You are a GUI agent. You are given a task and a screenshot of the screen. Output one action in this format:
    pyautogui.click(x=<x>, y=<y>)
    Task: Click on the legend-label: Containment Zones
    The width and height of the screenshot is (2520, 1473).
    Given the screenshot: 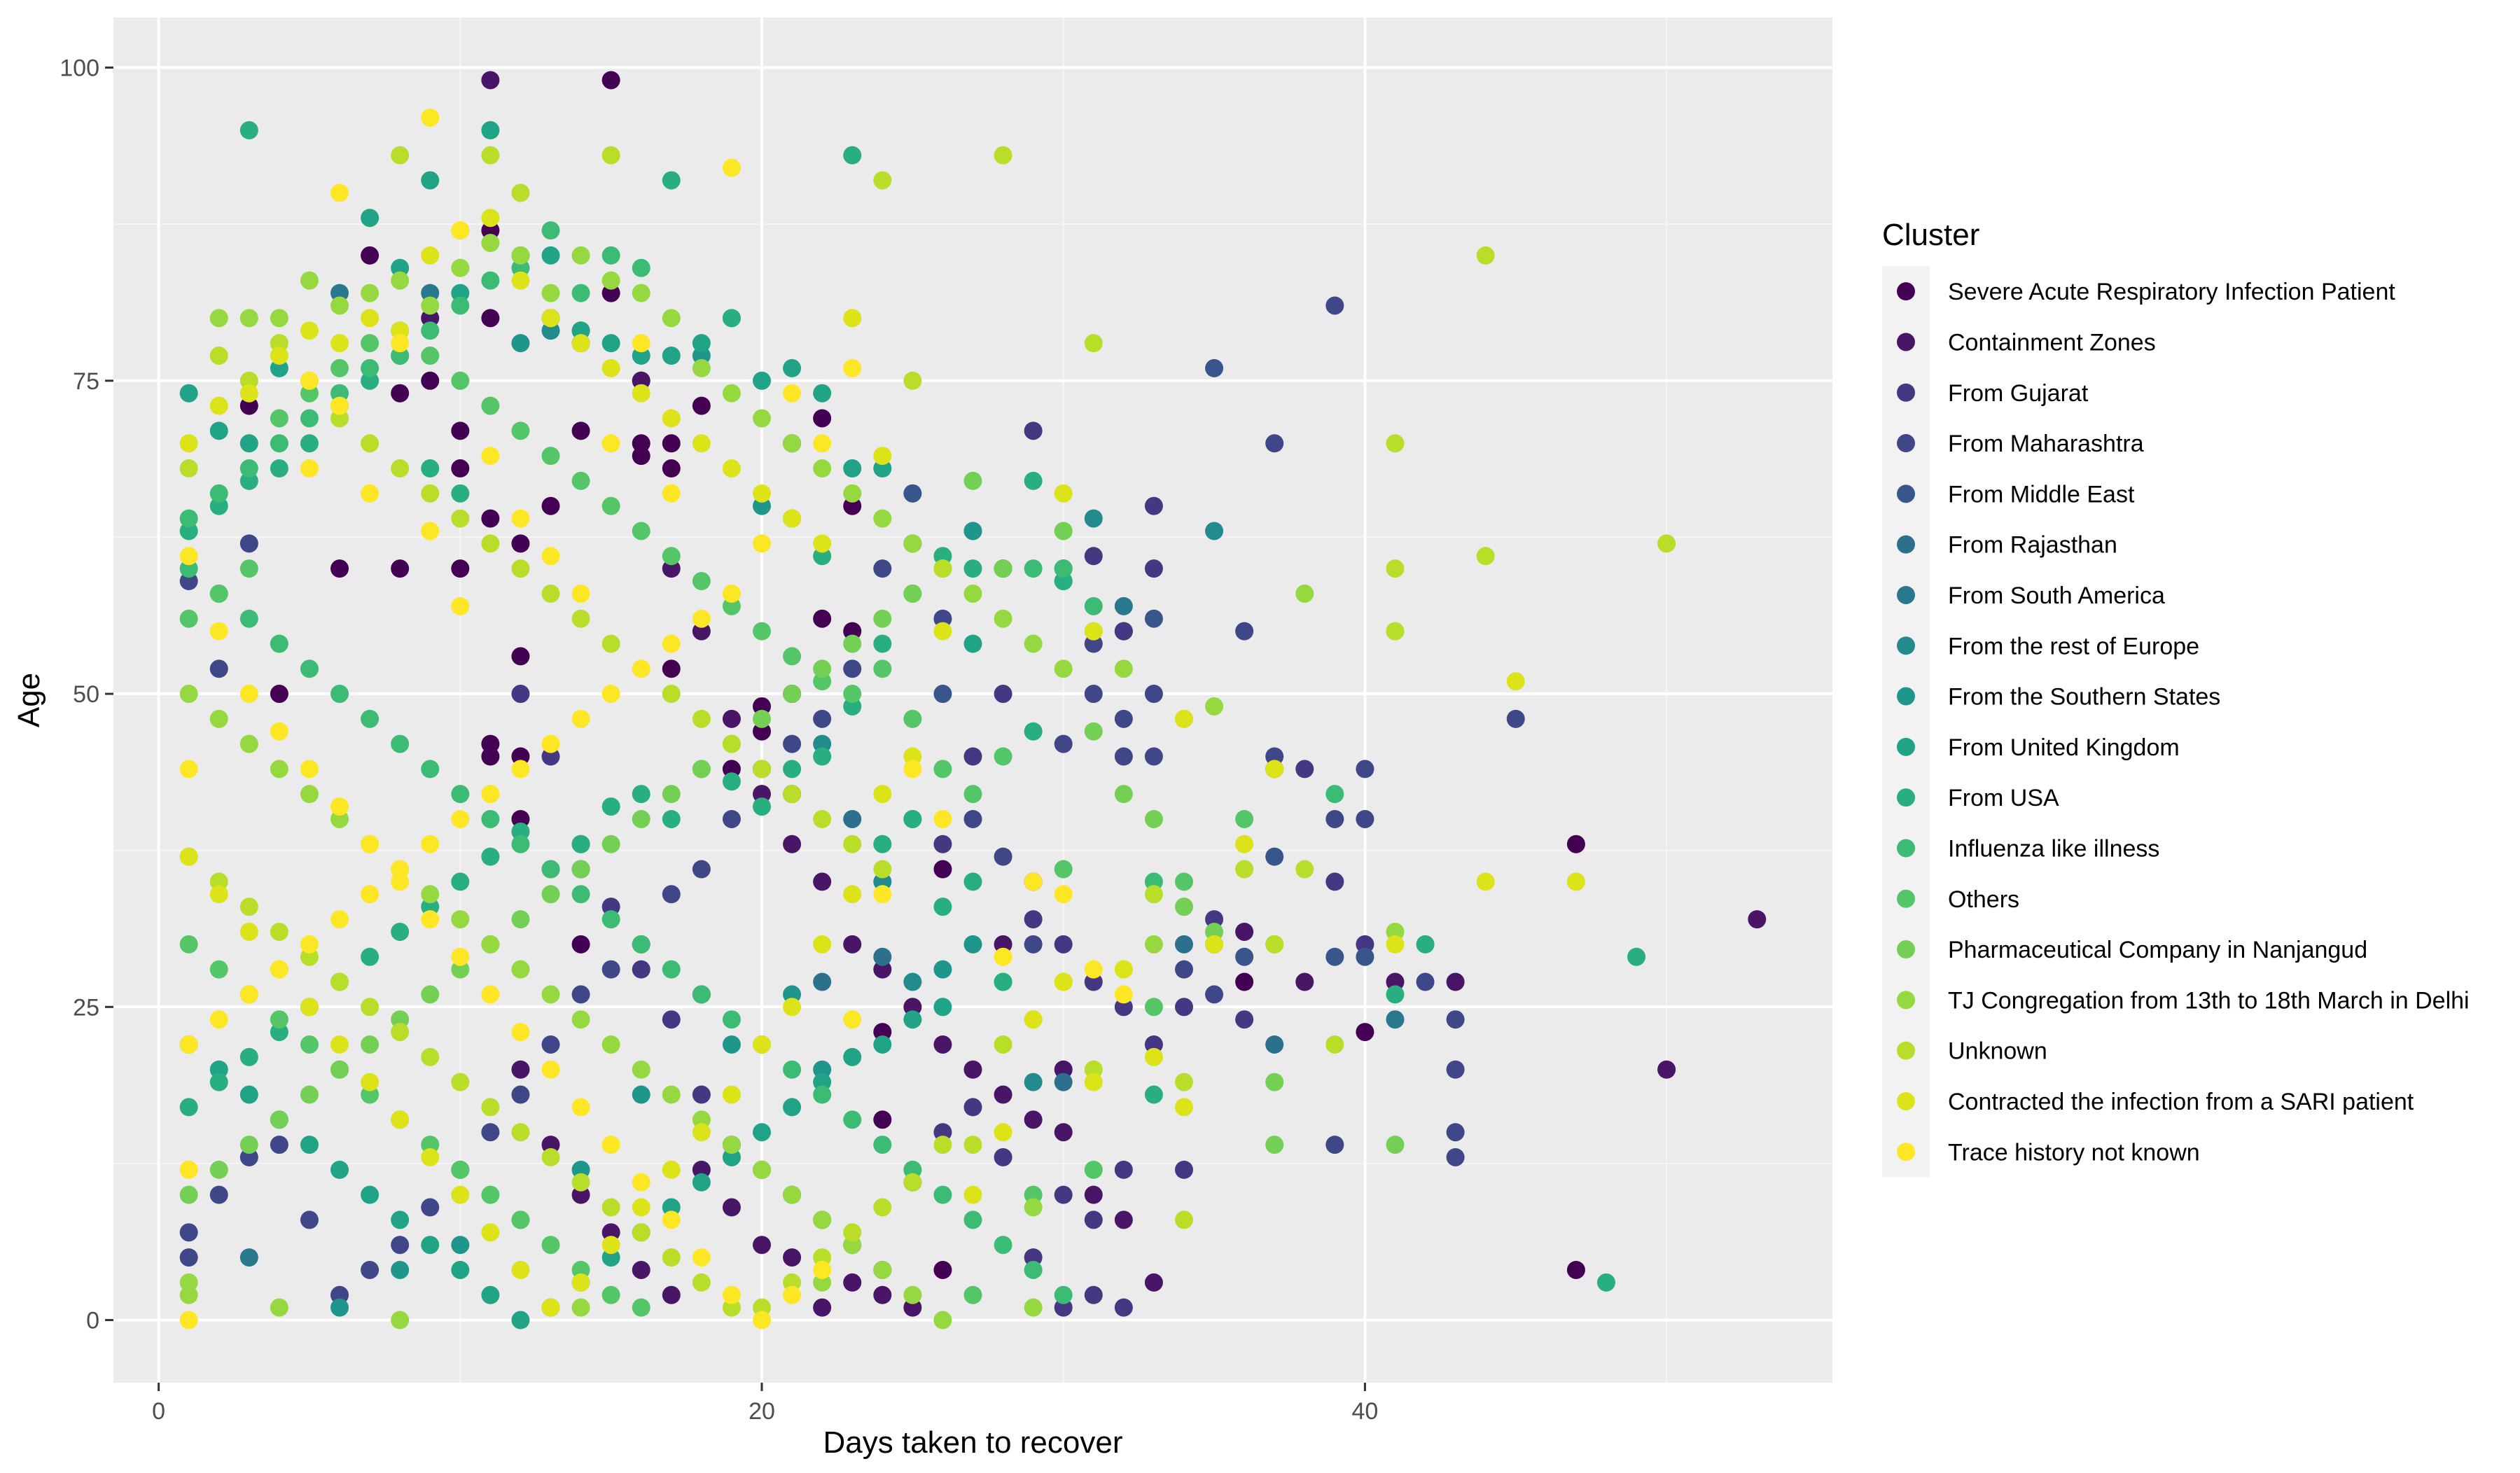 What is the action you would take?
    pyautogui.click(x=2052, y=342)
    